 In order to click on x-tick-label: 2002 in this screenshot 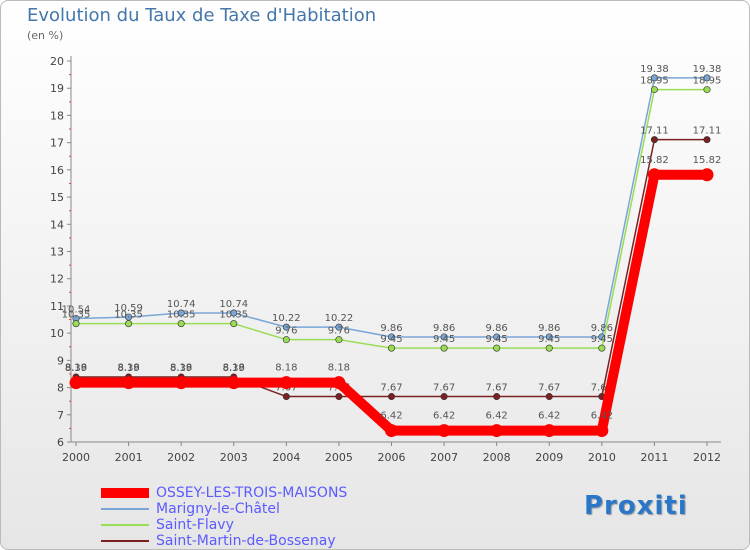, I will do `click(181, 457)`.